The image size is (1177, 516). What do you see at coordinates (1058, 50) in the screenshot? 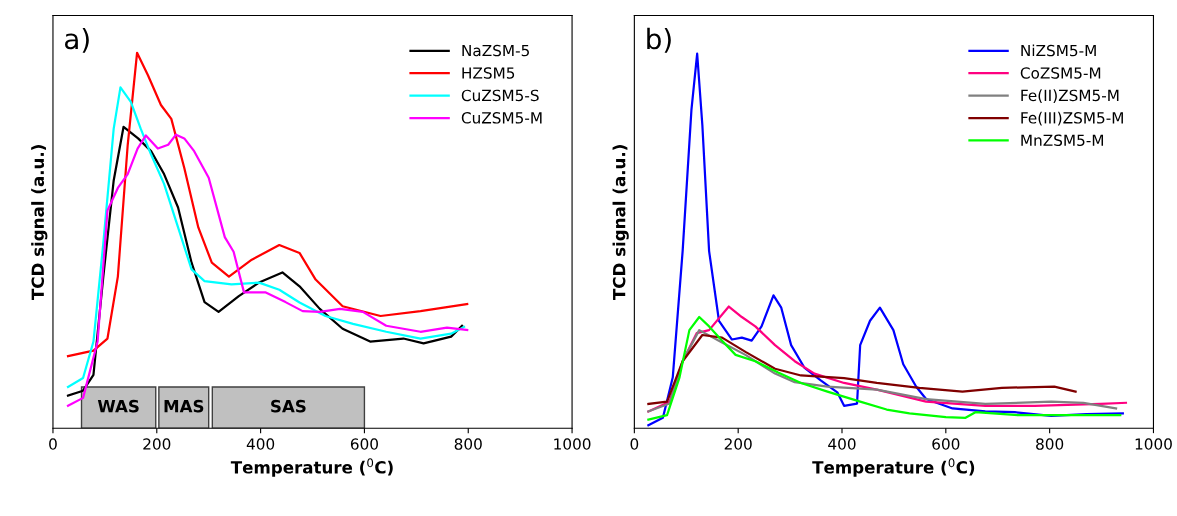
I see `legend-label: NiZSM5-M` at bounding box center [1058, 50].